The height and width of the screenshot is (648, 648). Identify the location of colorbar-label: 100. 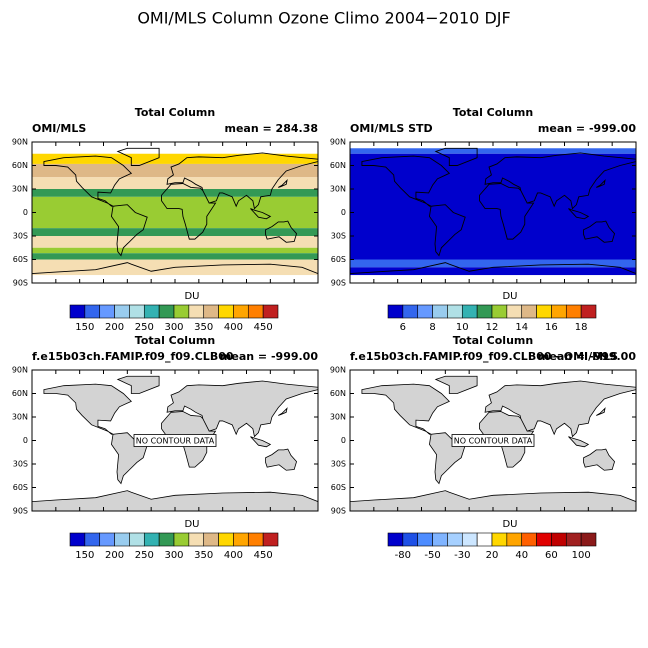
(581, 555).